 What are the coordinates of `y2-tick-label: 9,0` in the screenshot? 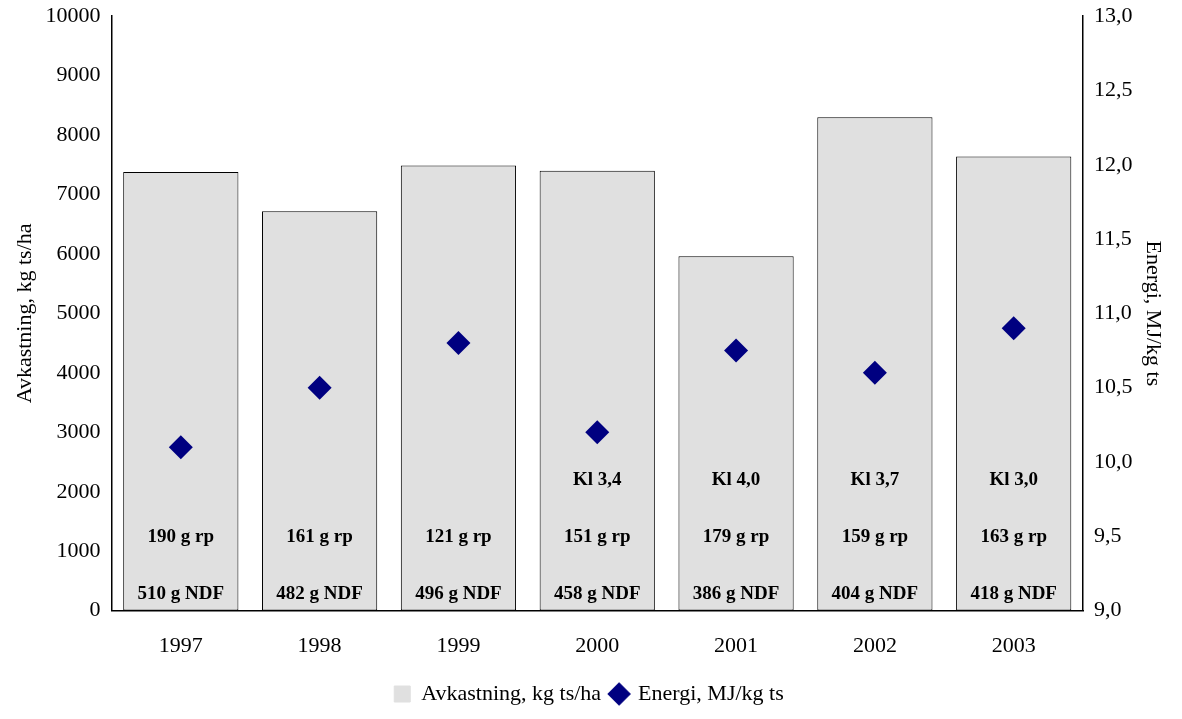 It's located at (1108, 609).